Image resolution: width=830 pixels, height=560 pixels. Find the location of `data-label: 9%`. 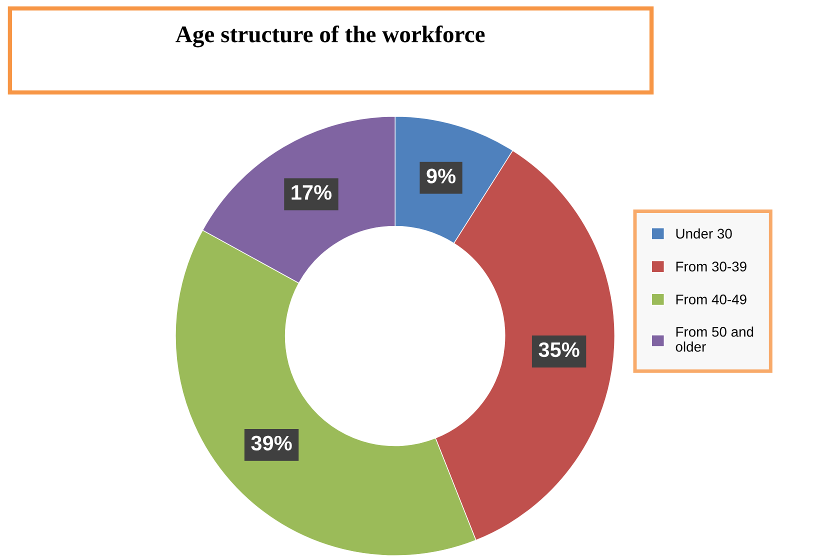

data-label: 9% is located at coordinates (441, 176).